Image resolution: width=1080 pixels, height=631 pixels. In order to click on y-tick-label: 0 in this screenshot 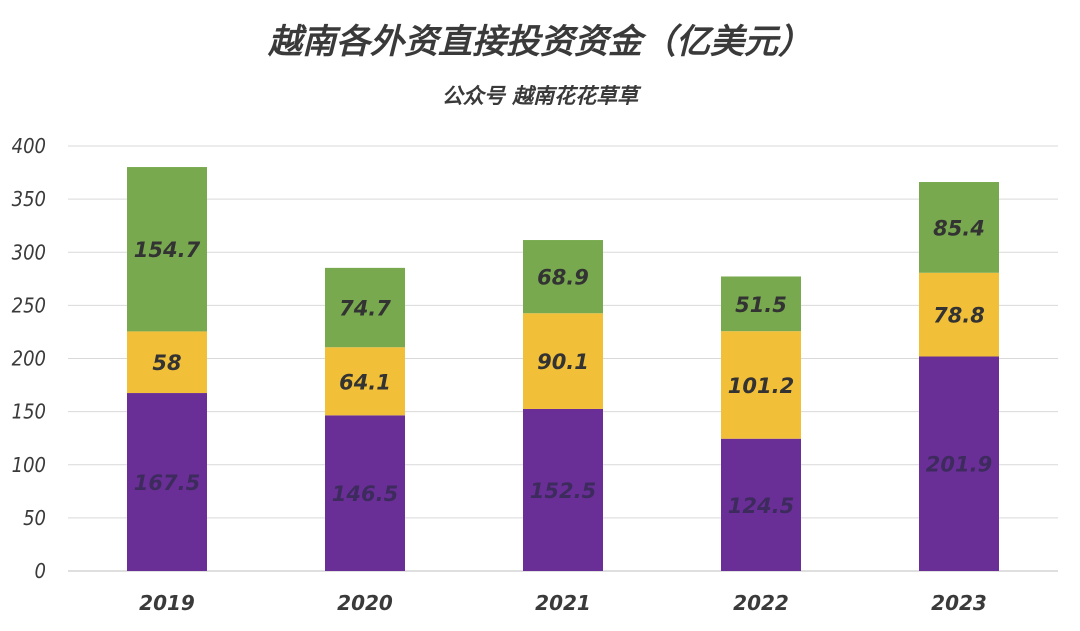, I will do `click(40, 571)`.